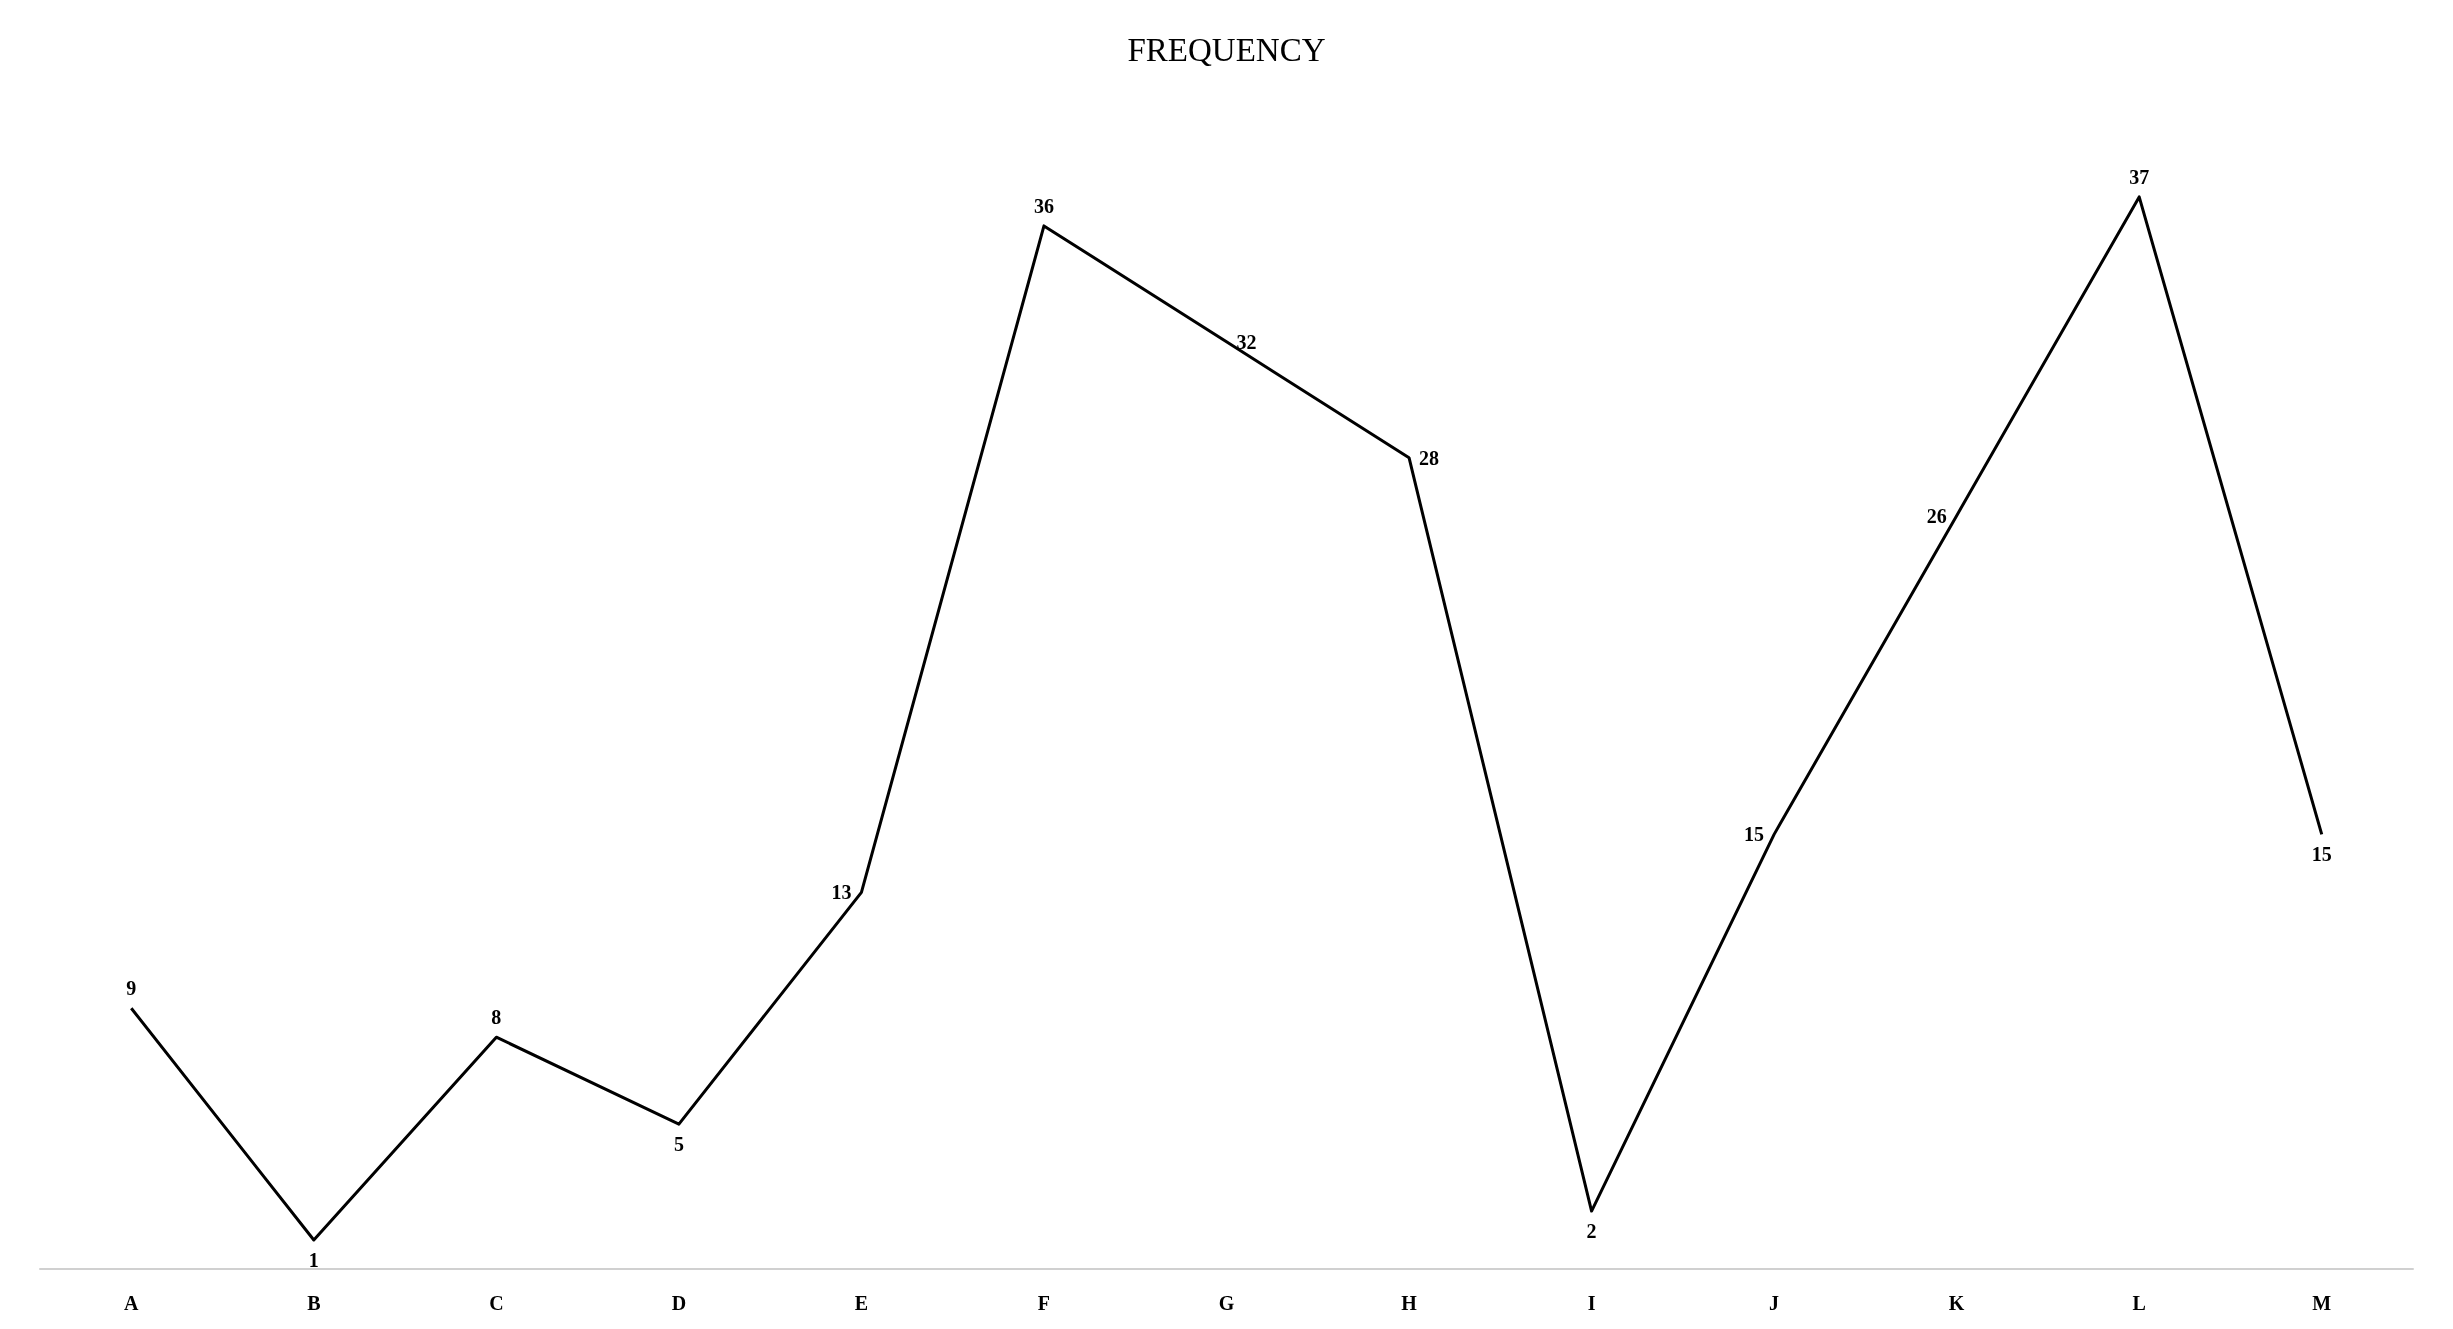  Describe the element at coordinates (1226, 1303) in the screenshot. I see `x-tick-label: G` at that location.